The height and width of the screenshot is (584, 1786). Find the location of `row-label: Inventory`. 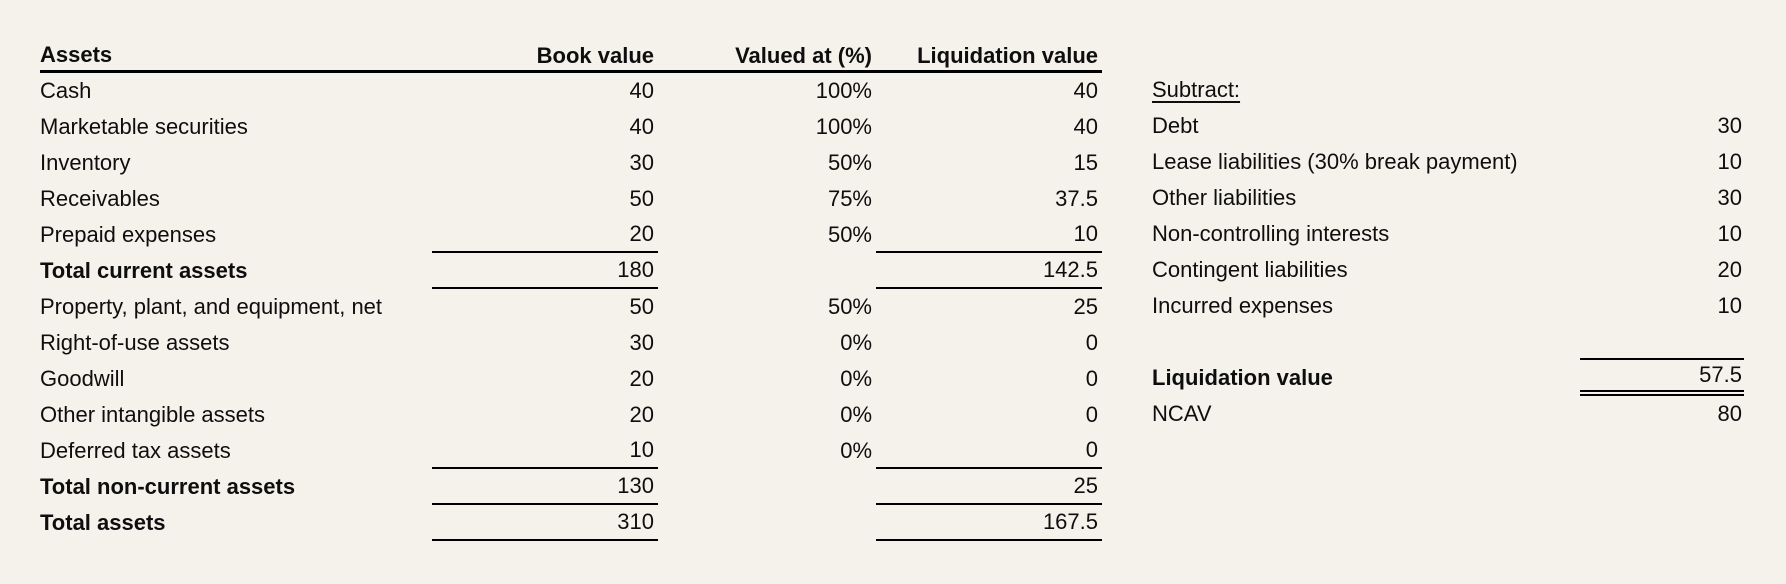

row-label: Inventory is located at coordinates (85, 162).